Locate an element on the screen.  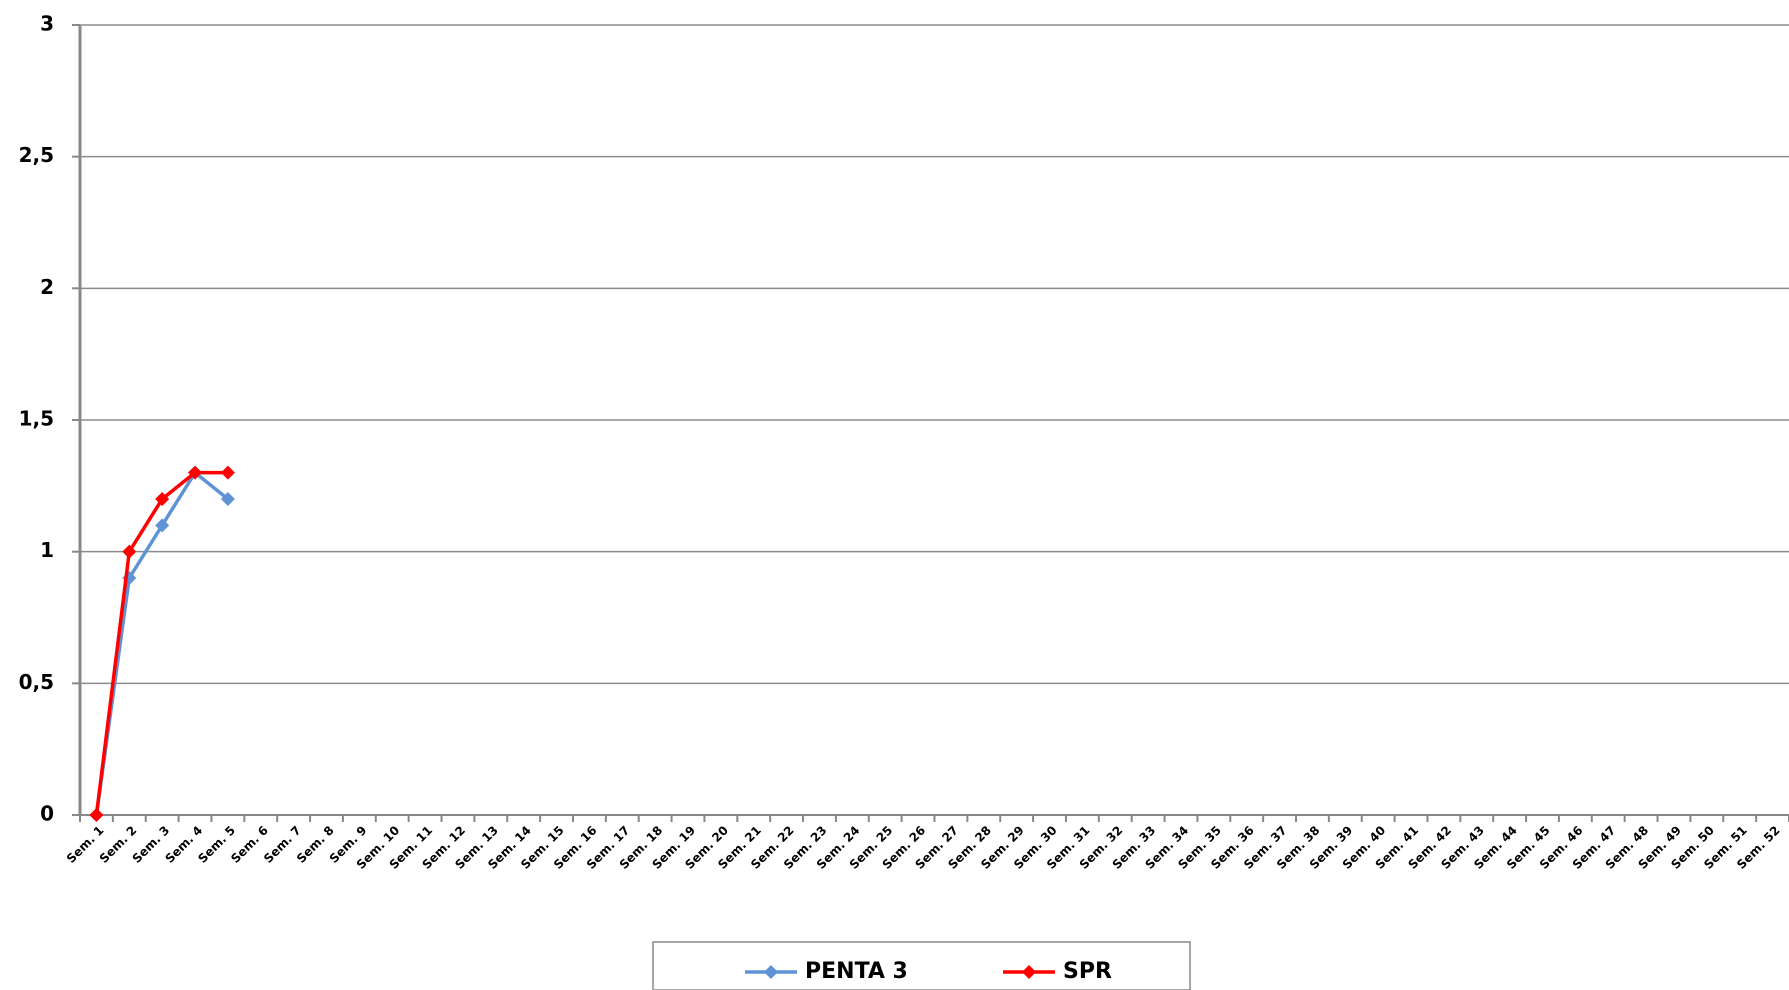
y-tick-label: 2,5 is located at coordinates (36, 155).